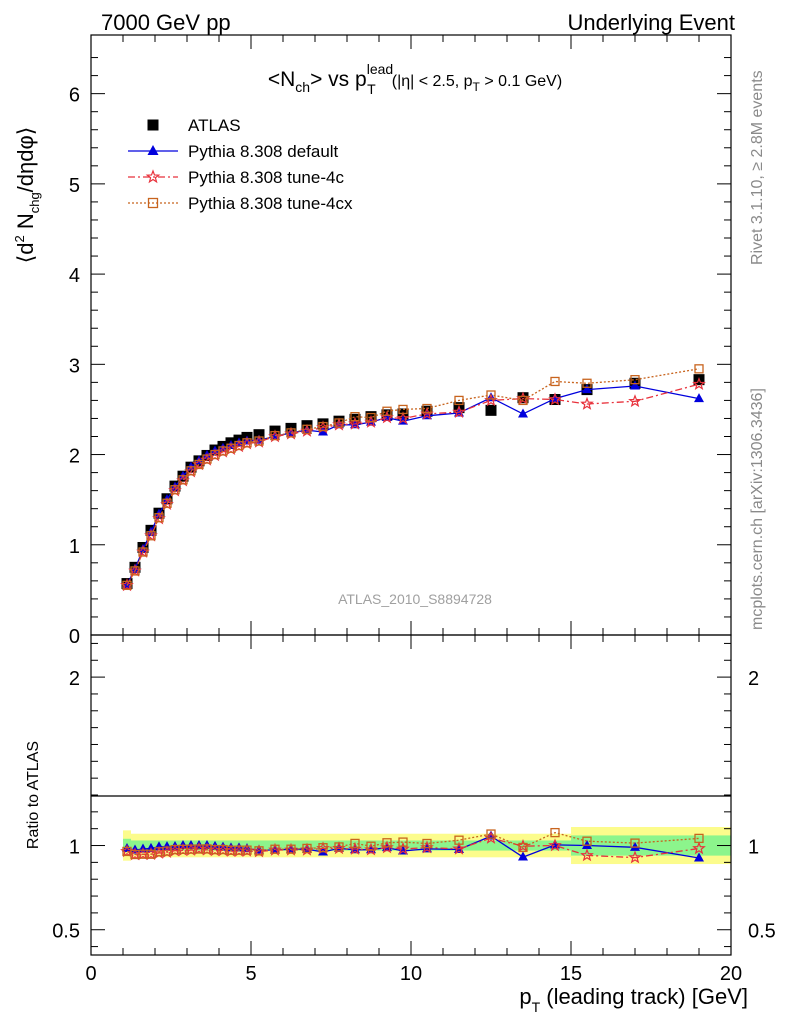  Describe the element at coordinates (571, 974) in the screenshot. I see `x-tick-label: 15` at that location.